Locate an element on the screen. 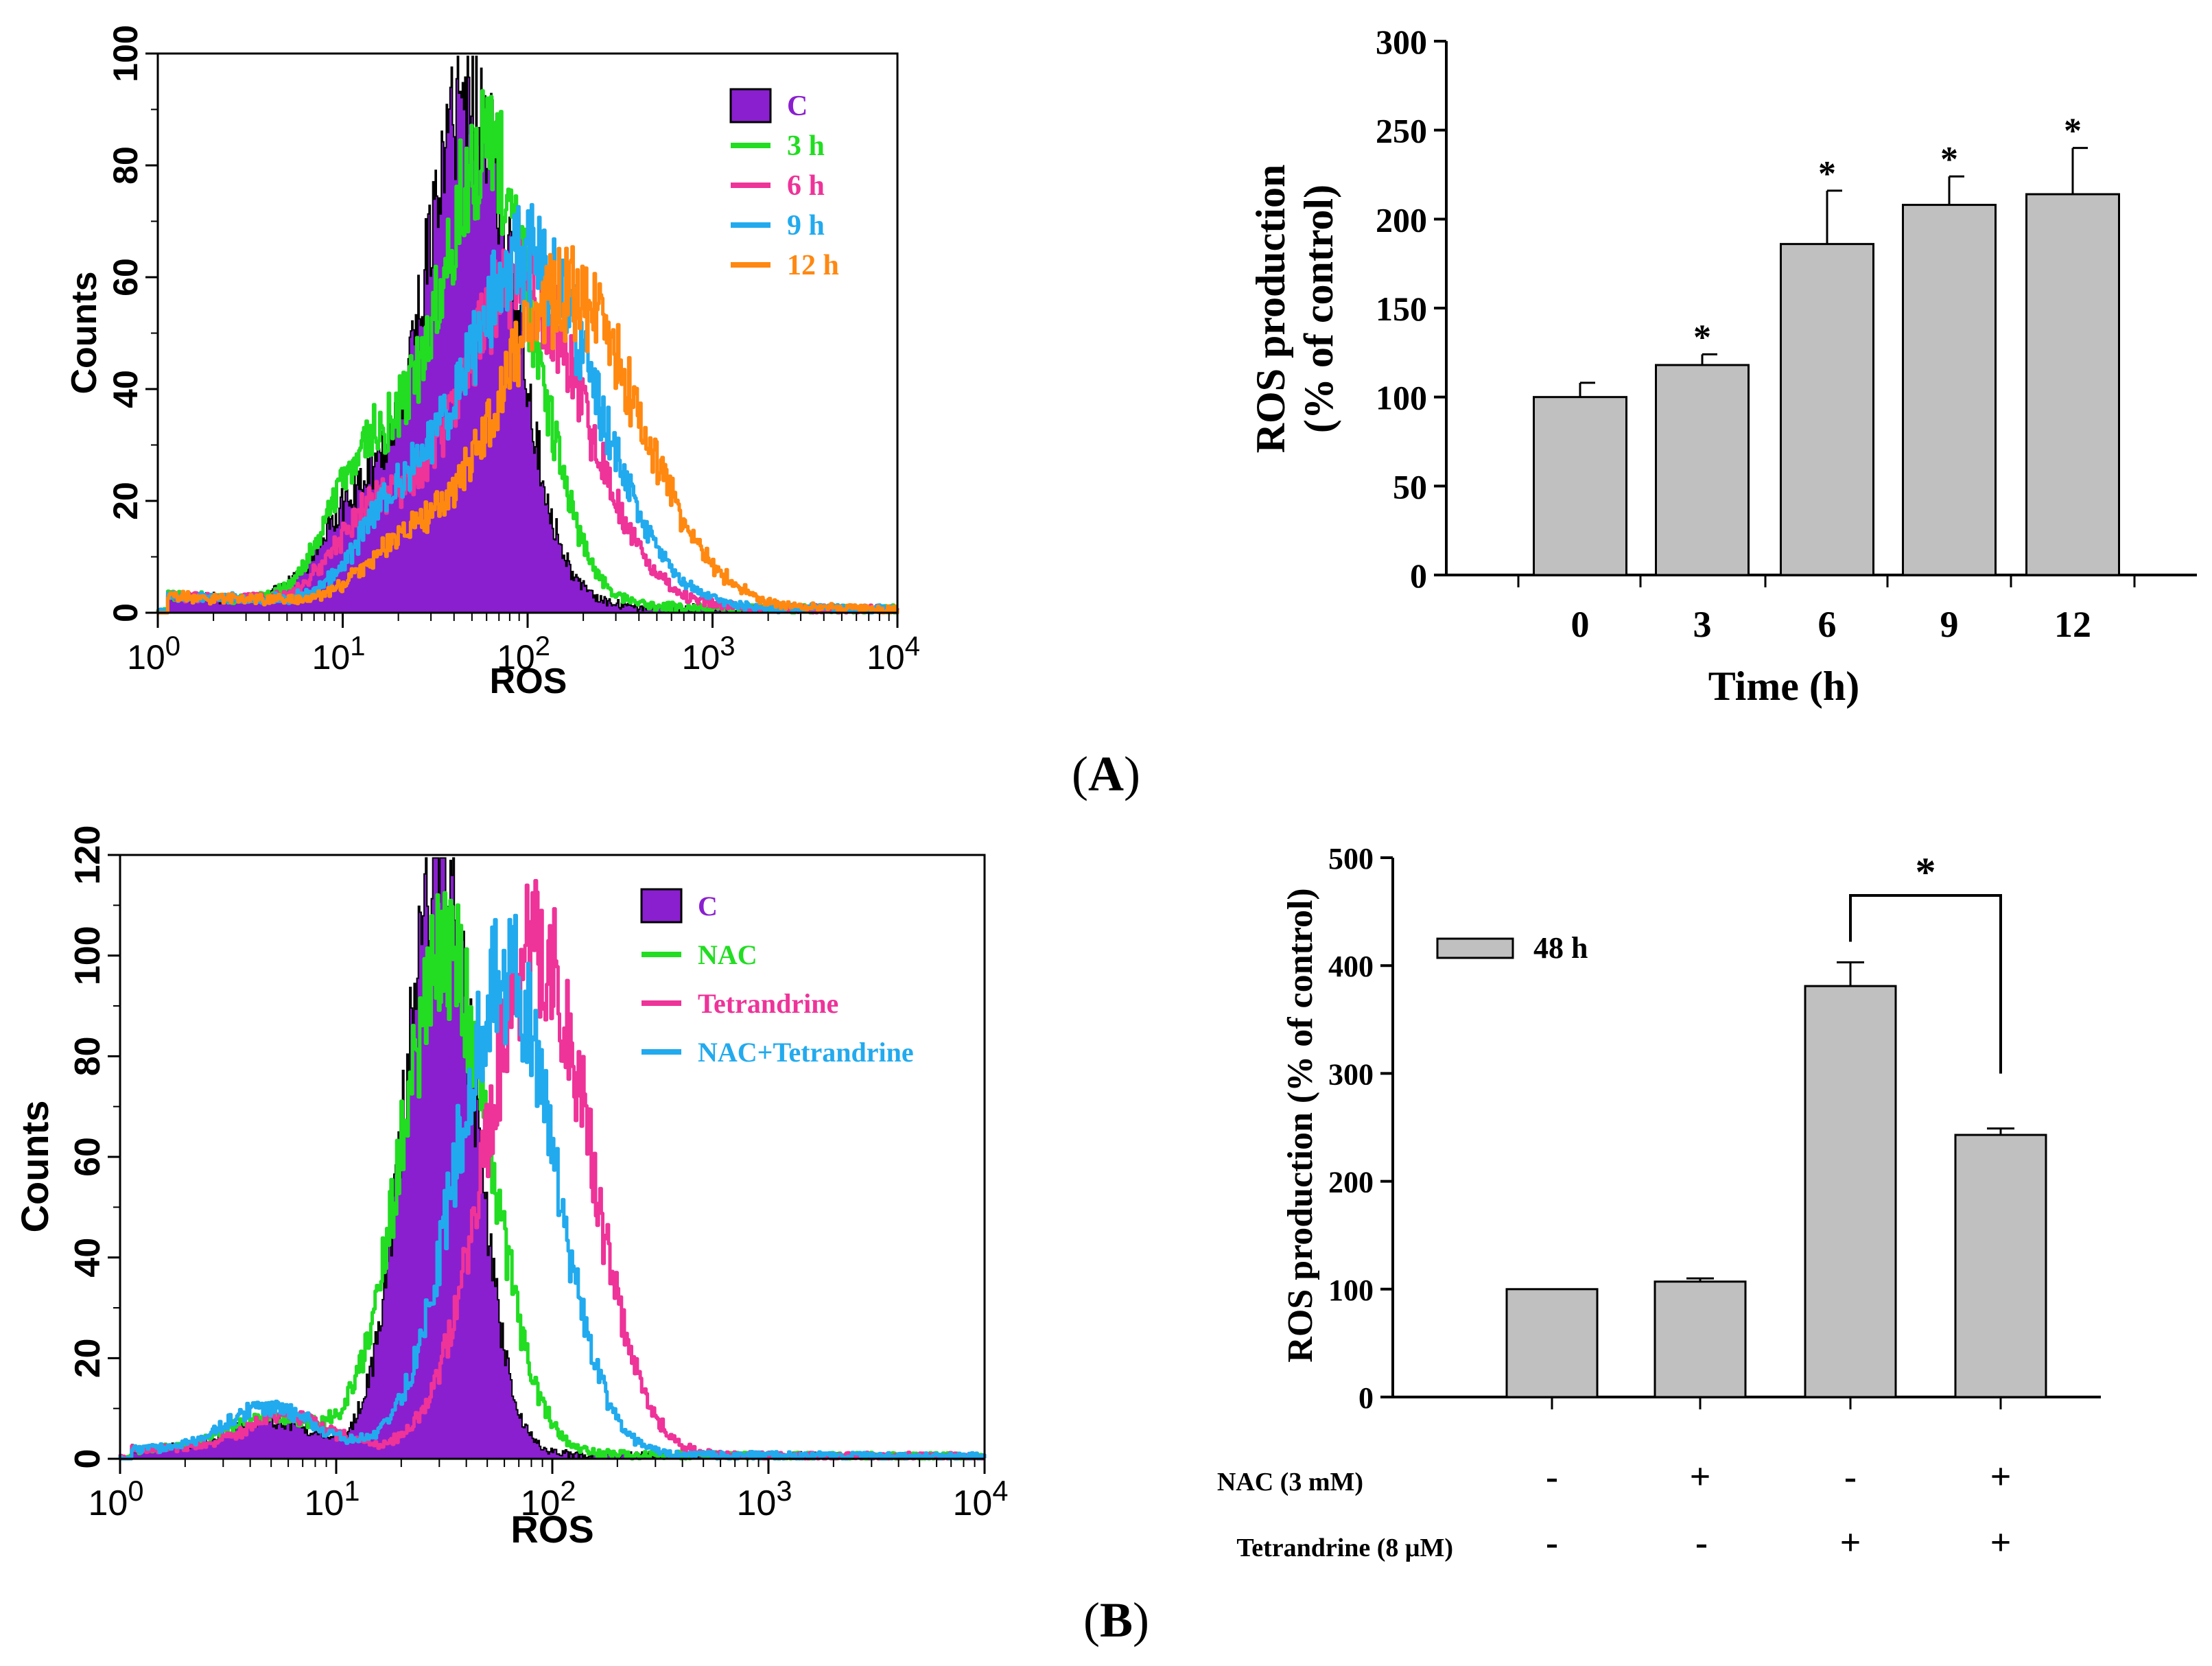 The image size is (2212, 1666). bar-a-x-tick-label: 9 is located at coordinates (1949, 624).